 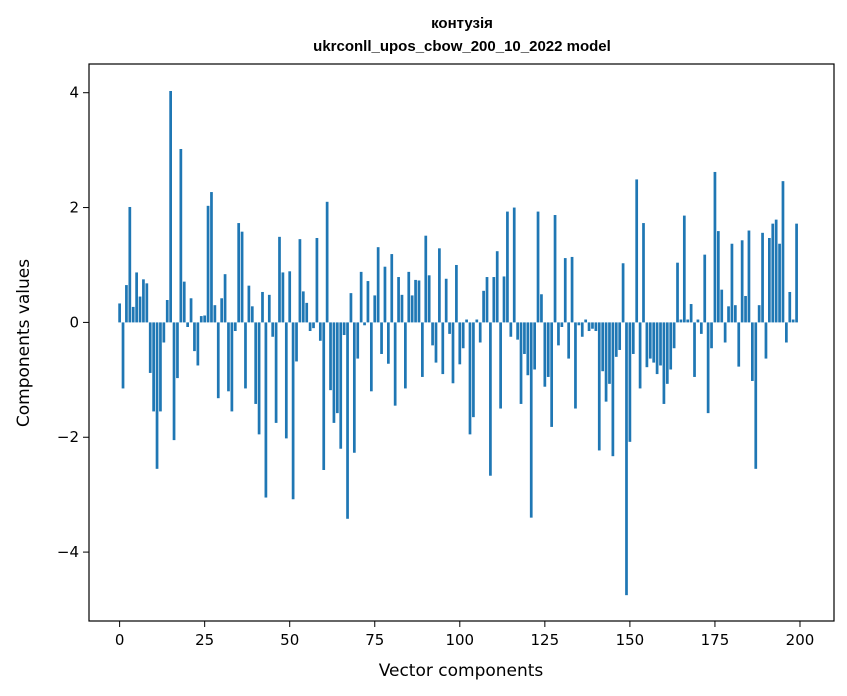 What do you see at coordinates (374, 640) in the screenshot?
I see `x-tick-label: 75` at bounding box center [374, 640].